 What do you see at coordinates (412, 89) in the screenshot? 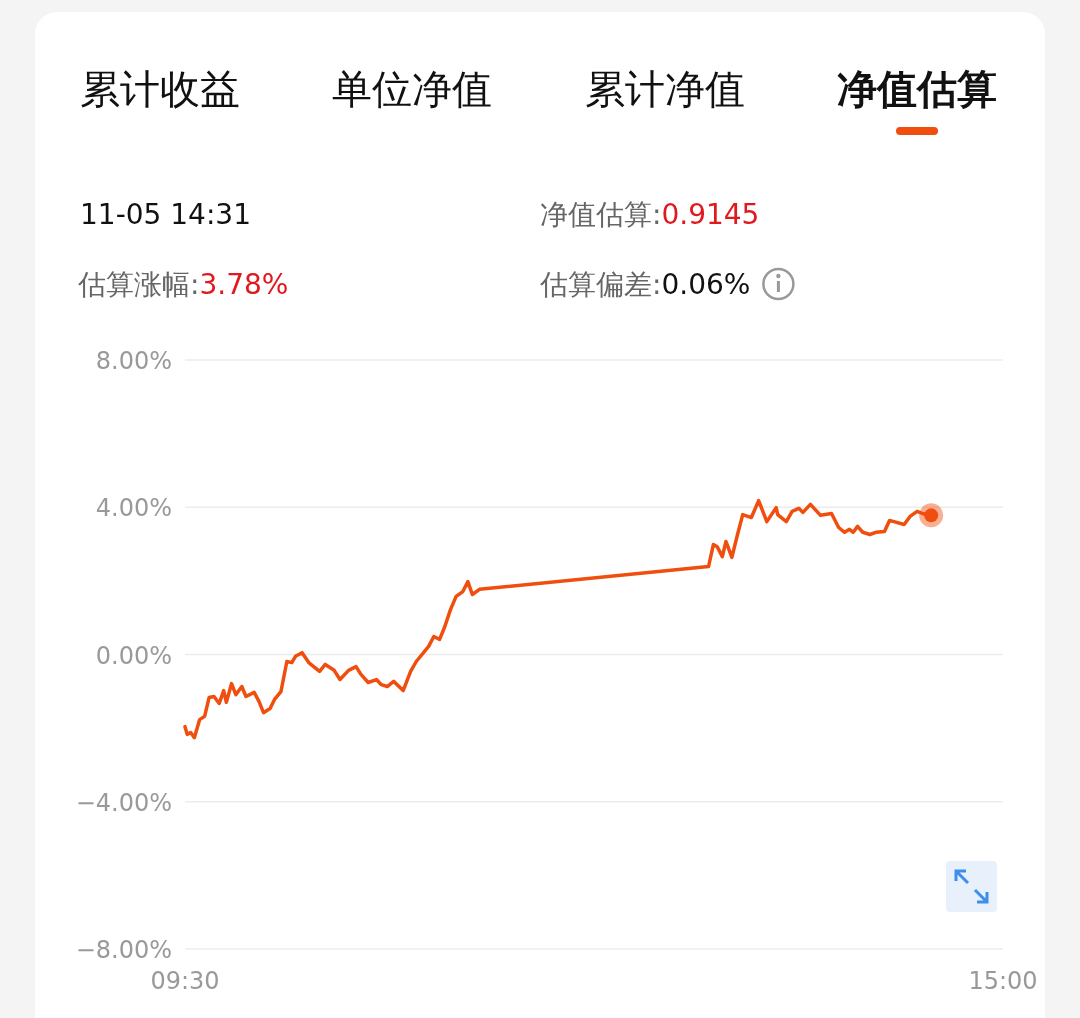
I see `text: 单位净值` at bounding box center [412, 89].